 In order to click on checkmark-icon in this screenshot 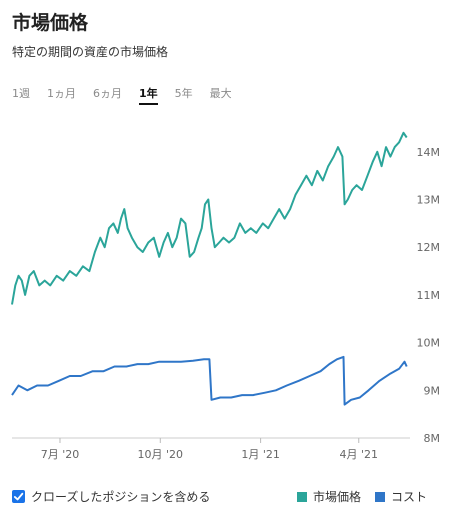, I will do `click(18, 496)`.